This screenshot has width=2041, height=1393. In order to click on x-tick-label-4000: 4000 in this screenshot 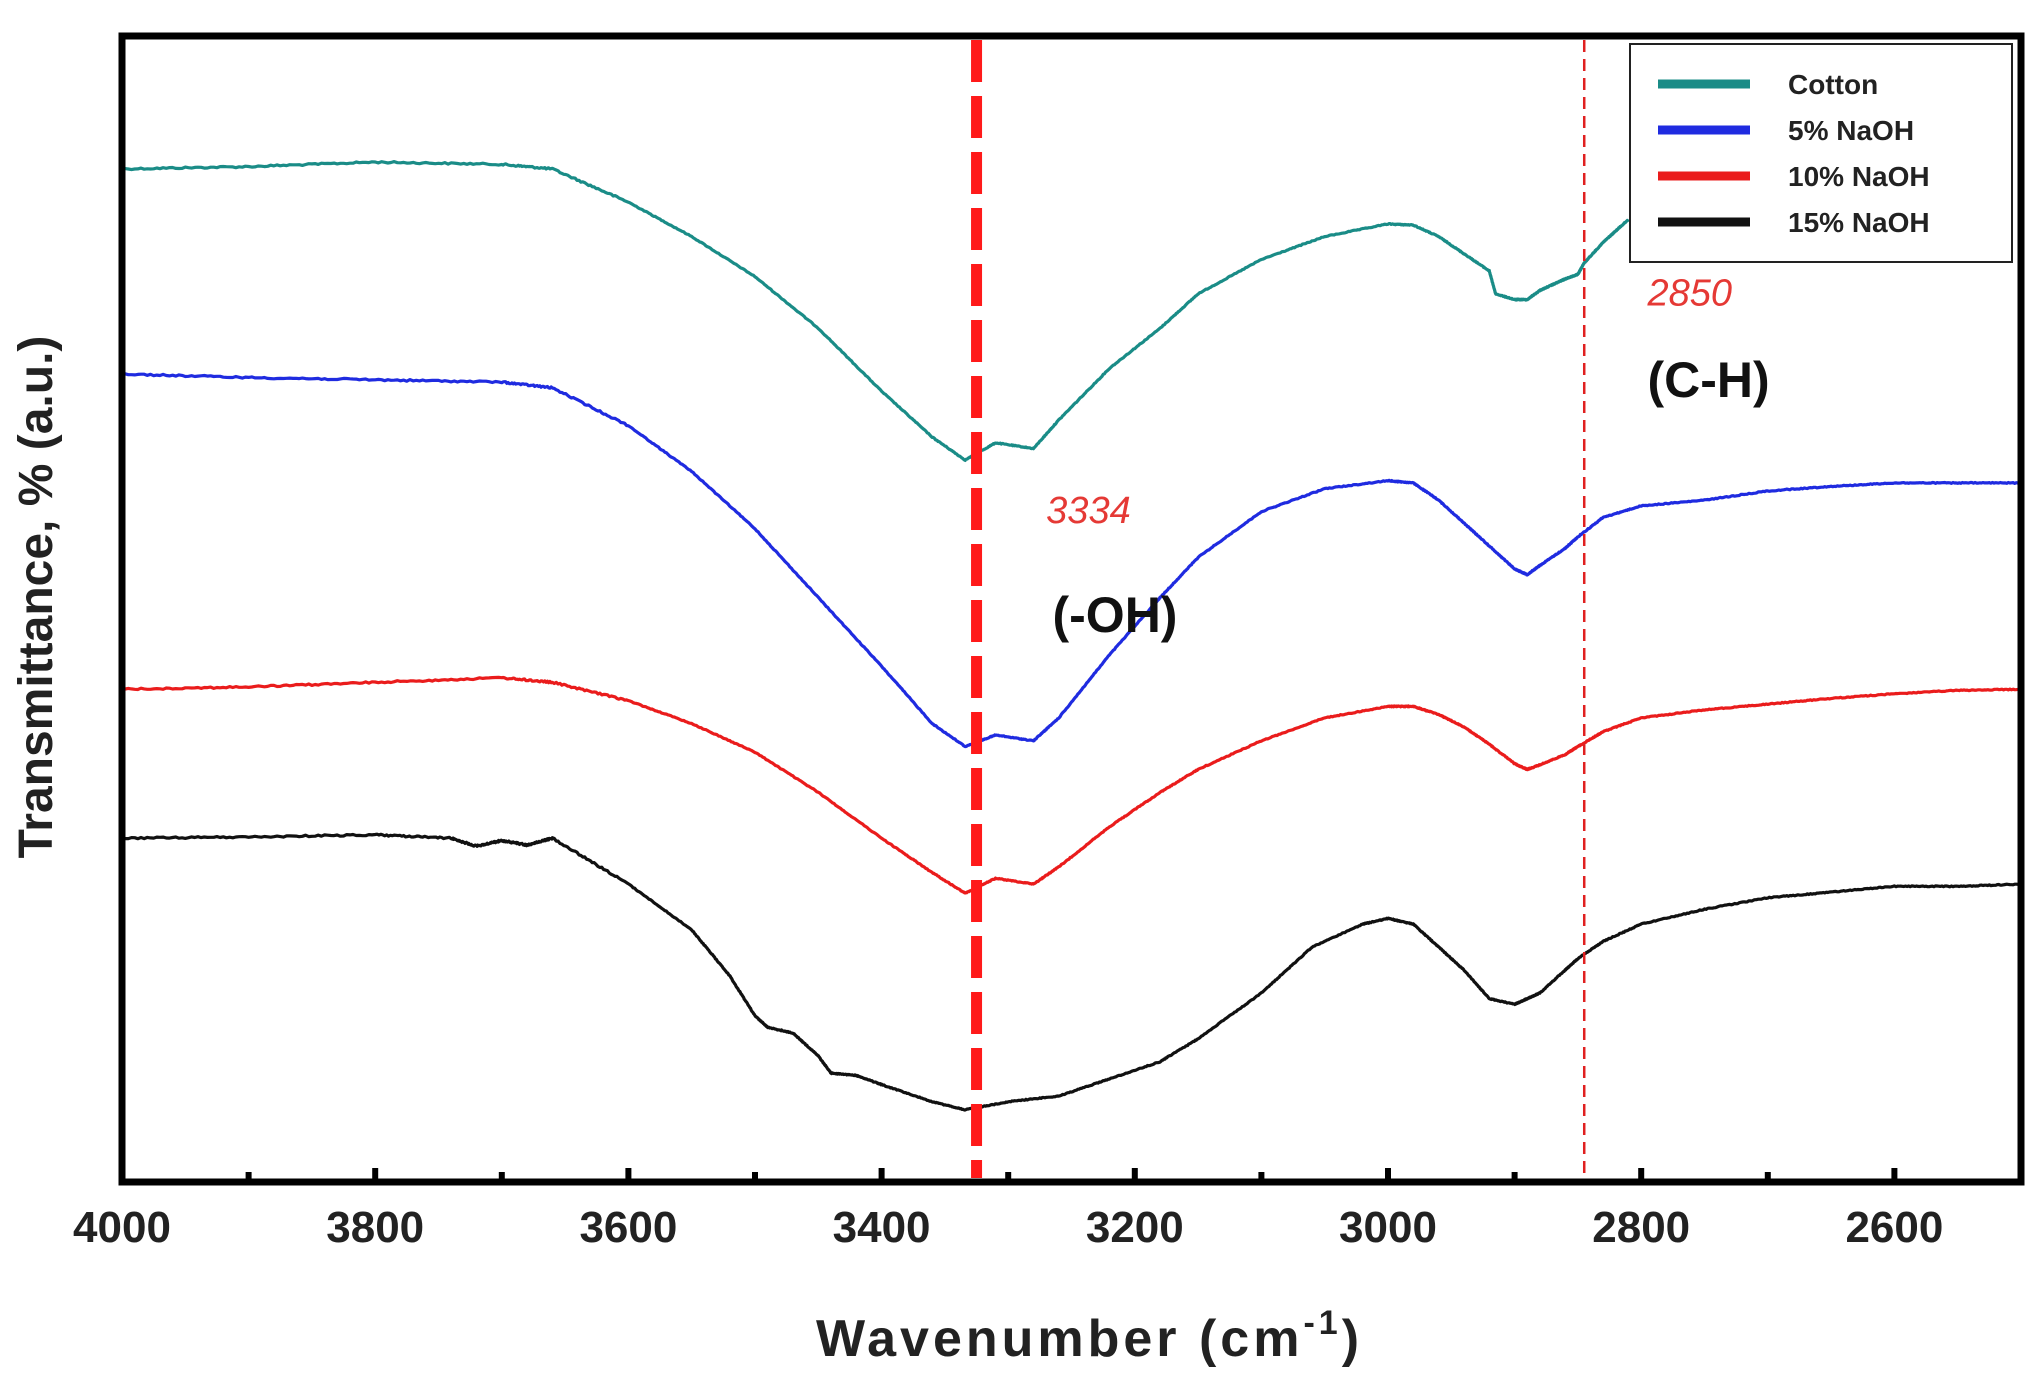, I will do `click(122, 1227)`.